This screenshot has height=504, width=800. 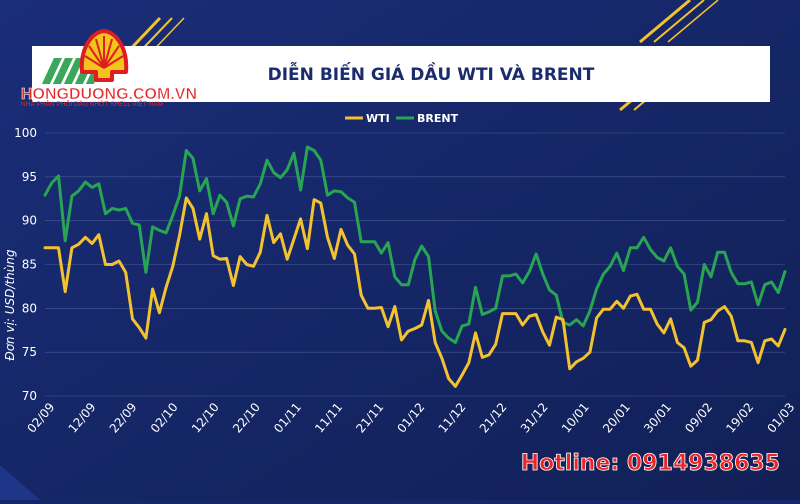 I want to click on legend-label-wti: WTI, so click(x=378, y=118).